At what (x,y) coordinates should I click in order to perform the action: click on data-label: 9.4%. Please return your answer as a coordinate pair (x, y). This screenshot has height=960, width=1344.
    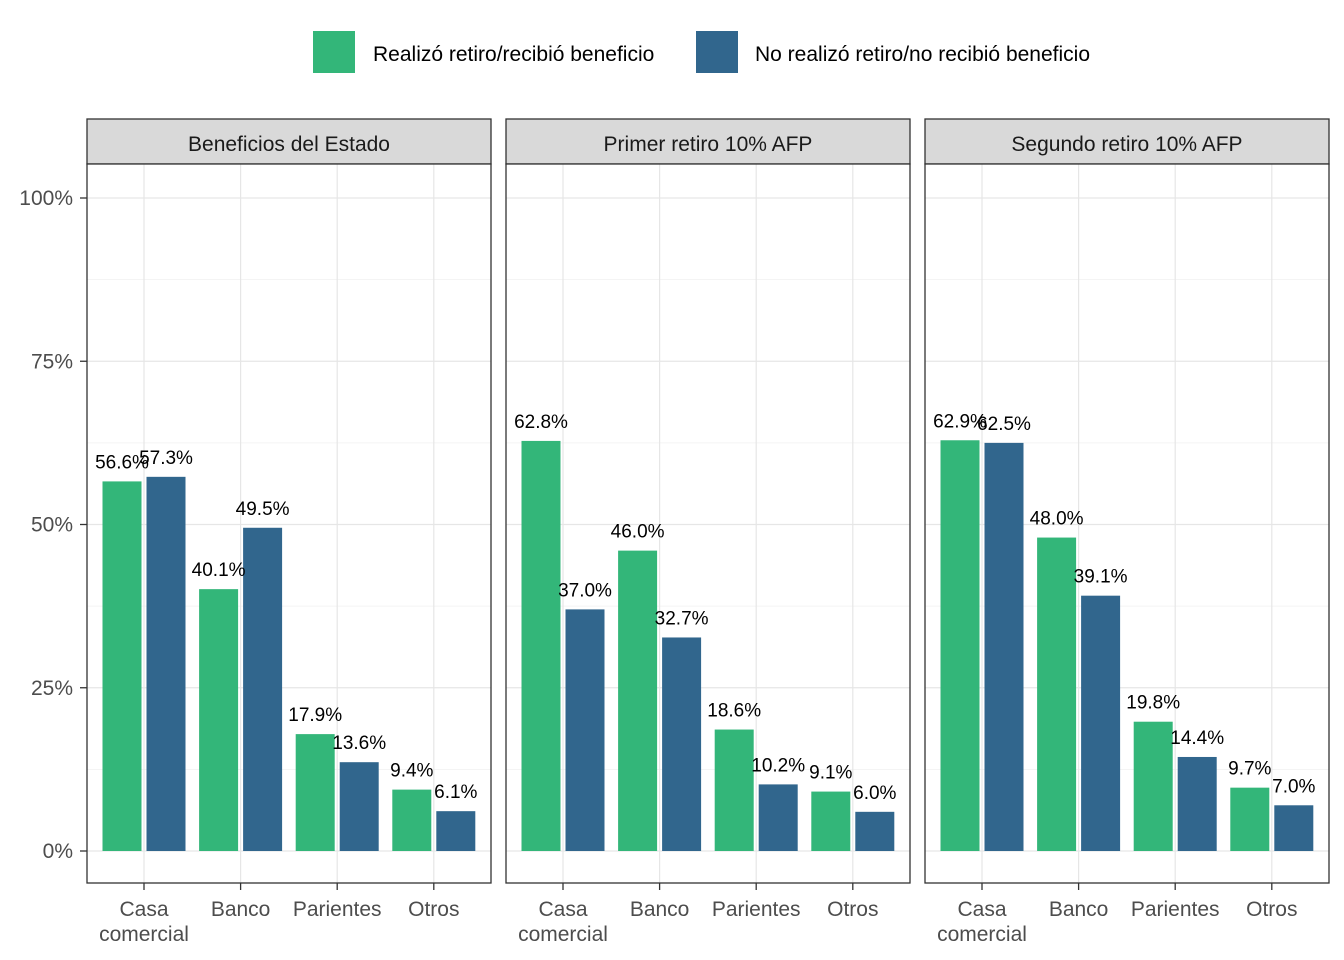
    Looking at the image, I should click on (411, 771).